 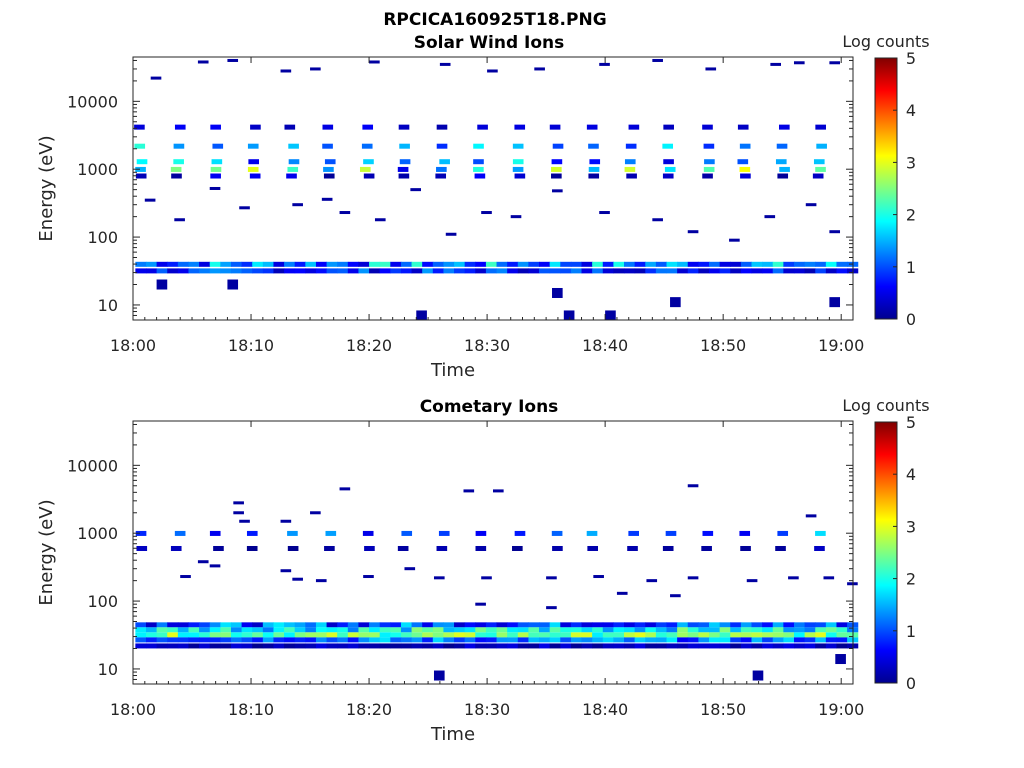 I want to click on x-tick-label: 18:20, so click(x=369, y=709).